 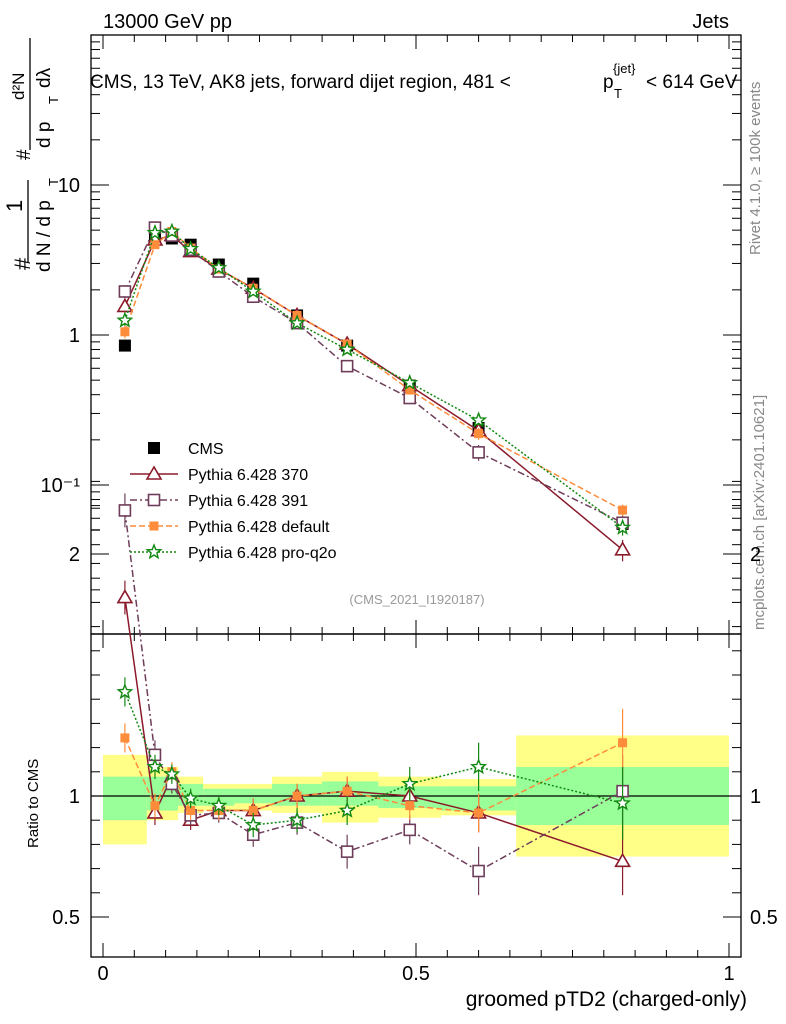 What do you see at coordinates (44, 77) in the screenshot?
I see `ylabel-dl: dλ` at bounding box center [44, 77].